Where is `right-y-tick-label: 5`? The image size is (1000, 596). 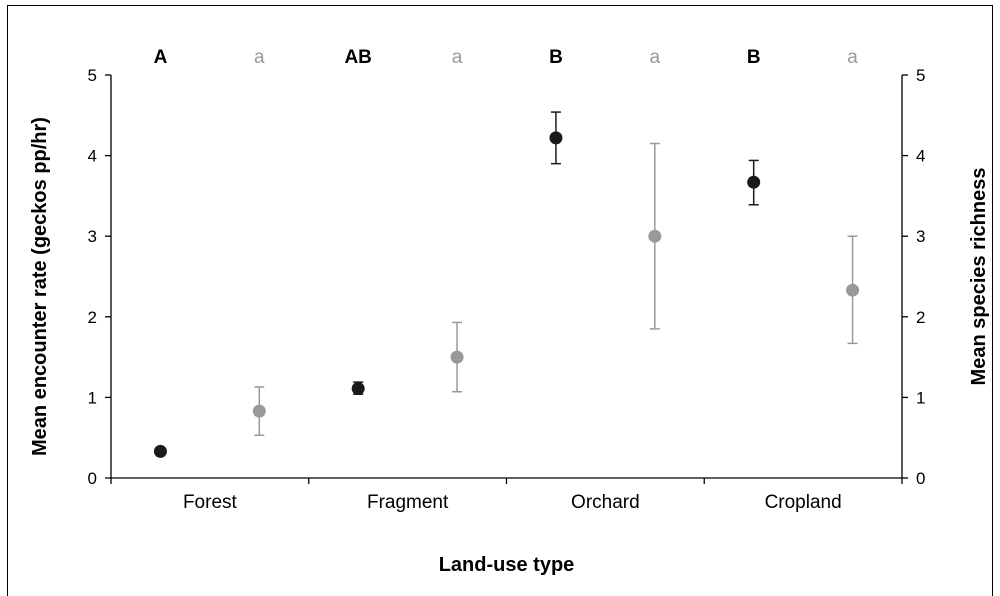 right-y-tick-label: 5 is located at coordinates (920, 75).